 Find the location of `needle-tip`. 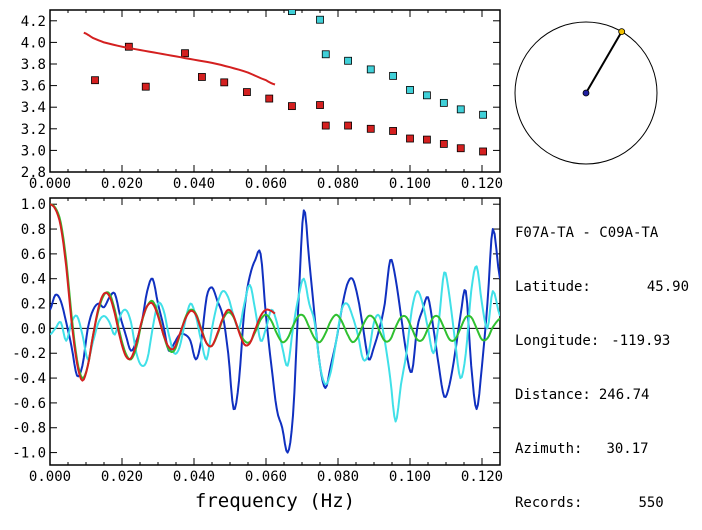

needle-tip is located at coordinates (622, 32).